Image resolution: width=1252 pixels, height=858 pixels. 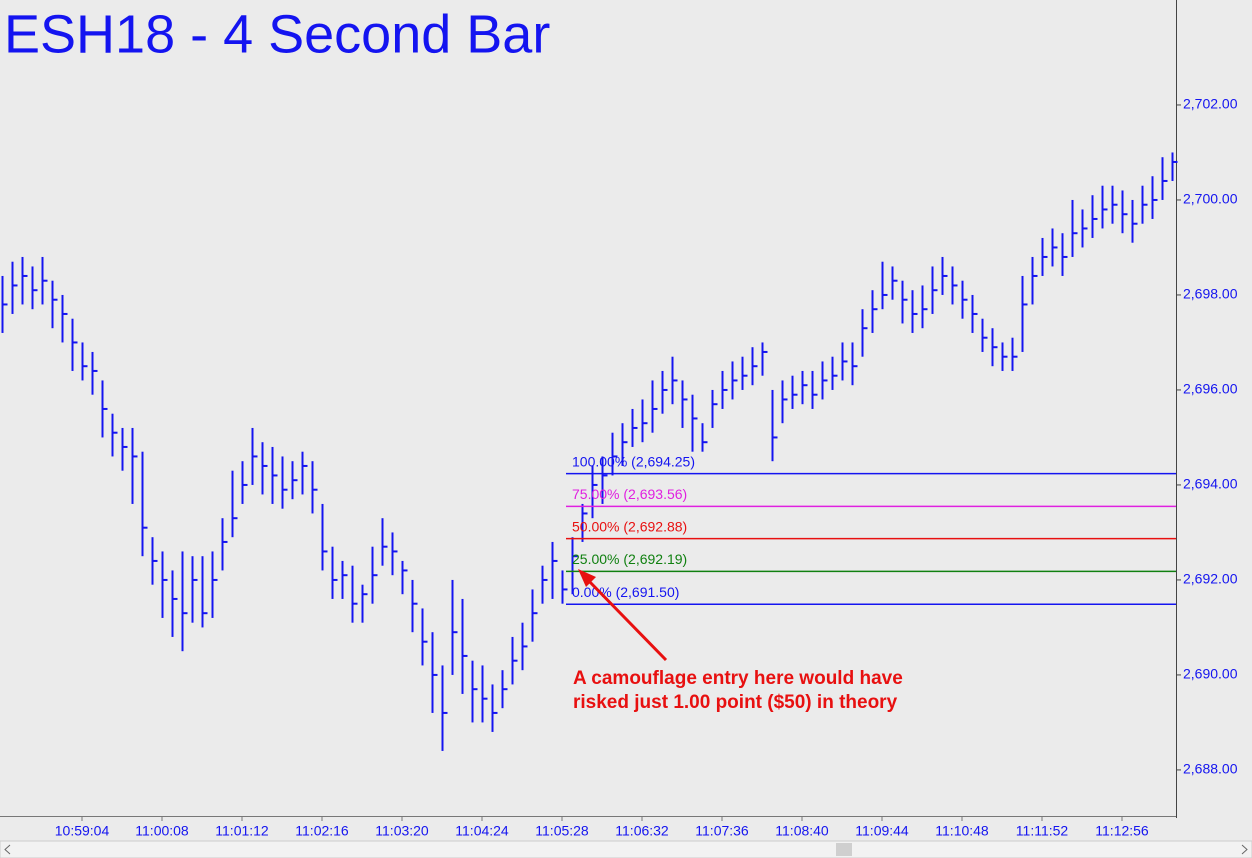 I want to click on y-tick-label: 2,702.00, so click(x=1210, y=104).